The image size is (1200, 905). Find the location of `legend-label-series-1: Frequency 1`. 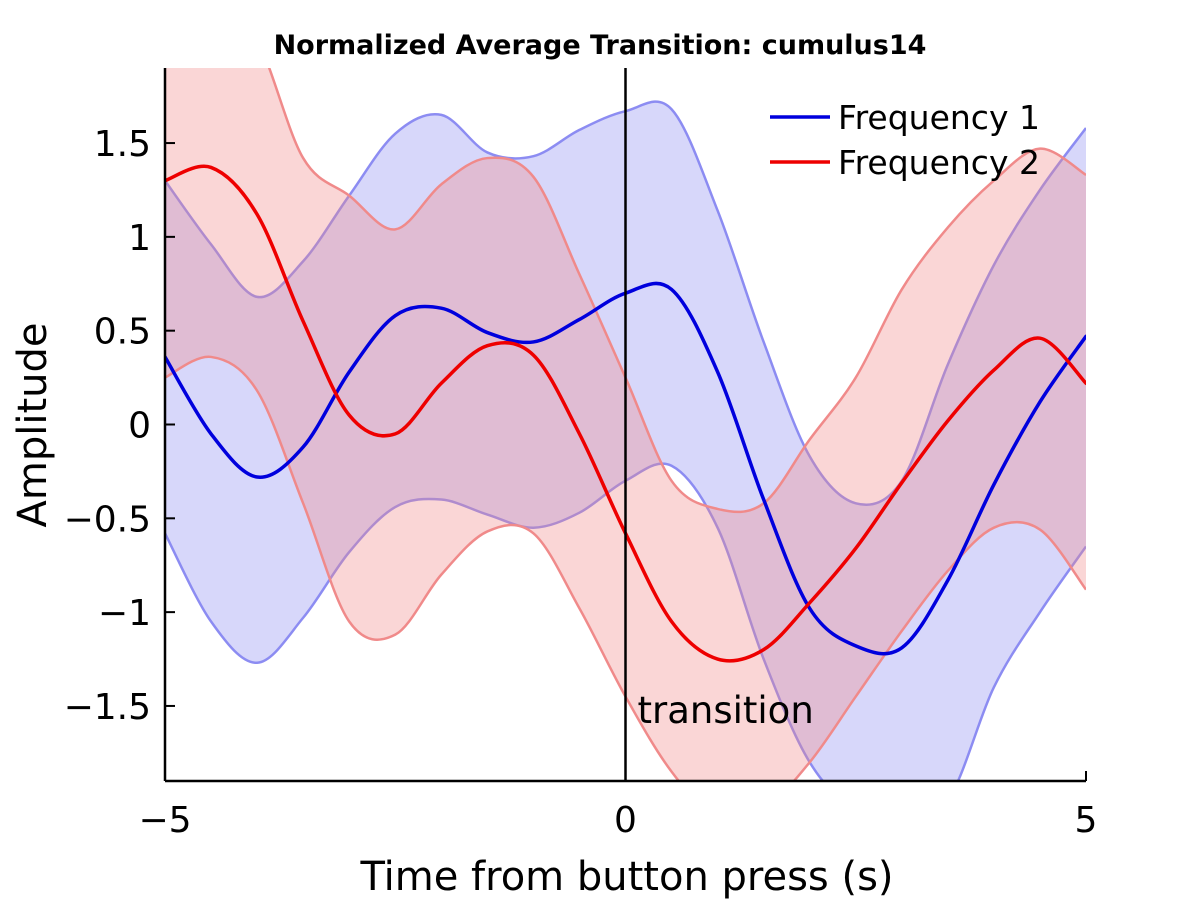

legend-label-series-1: Frequency 1 is located at coordinates (939, 117).